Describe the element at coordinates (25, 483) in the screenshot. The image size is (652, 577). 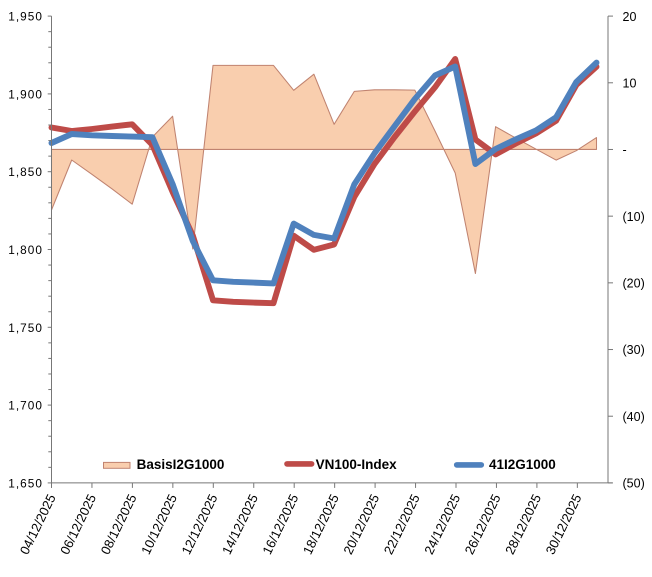
I see `svg-text: 1,650` at that location.